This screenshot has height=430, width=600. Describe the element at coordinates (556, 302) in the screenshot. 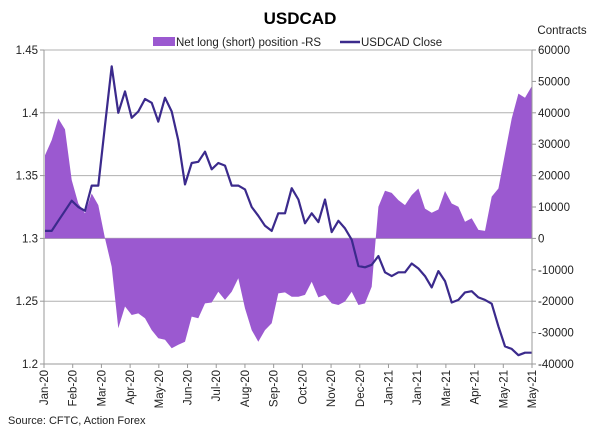

I see `right-tick-label: -20000` at that location.